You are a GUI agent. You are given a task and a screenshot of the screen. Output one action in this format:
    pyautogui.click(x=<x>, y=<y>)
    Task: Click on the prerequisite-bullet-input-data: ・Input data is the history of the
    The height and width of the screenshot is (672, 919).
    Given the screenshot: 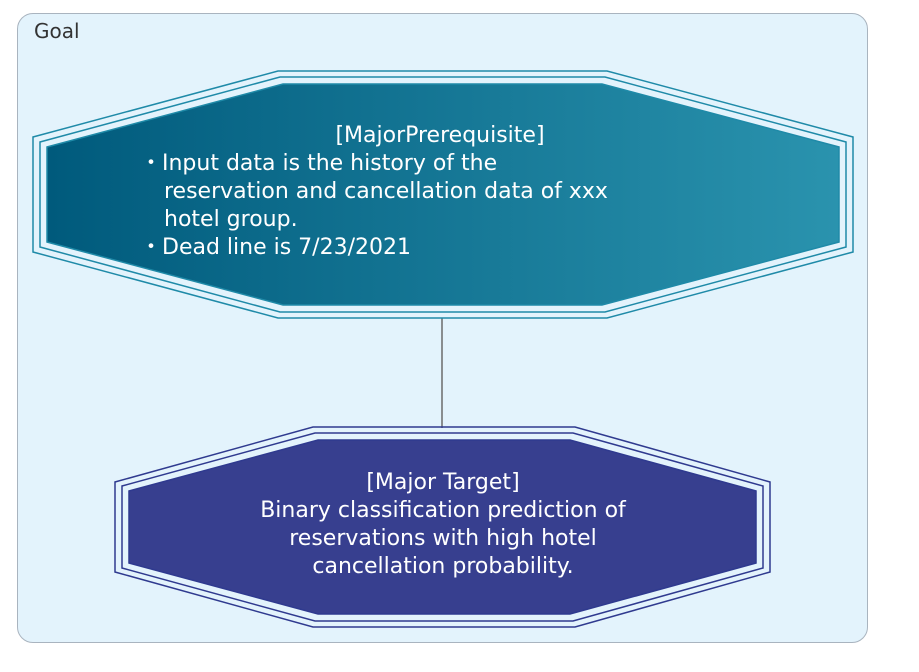 What is the action you would take?
    pyautogui.click(x=319, y=163)
    